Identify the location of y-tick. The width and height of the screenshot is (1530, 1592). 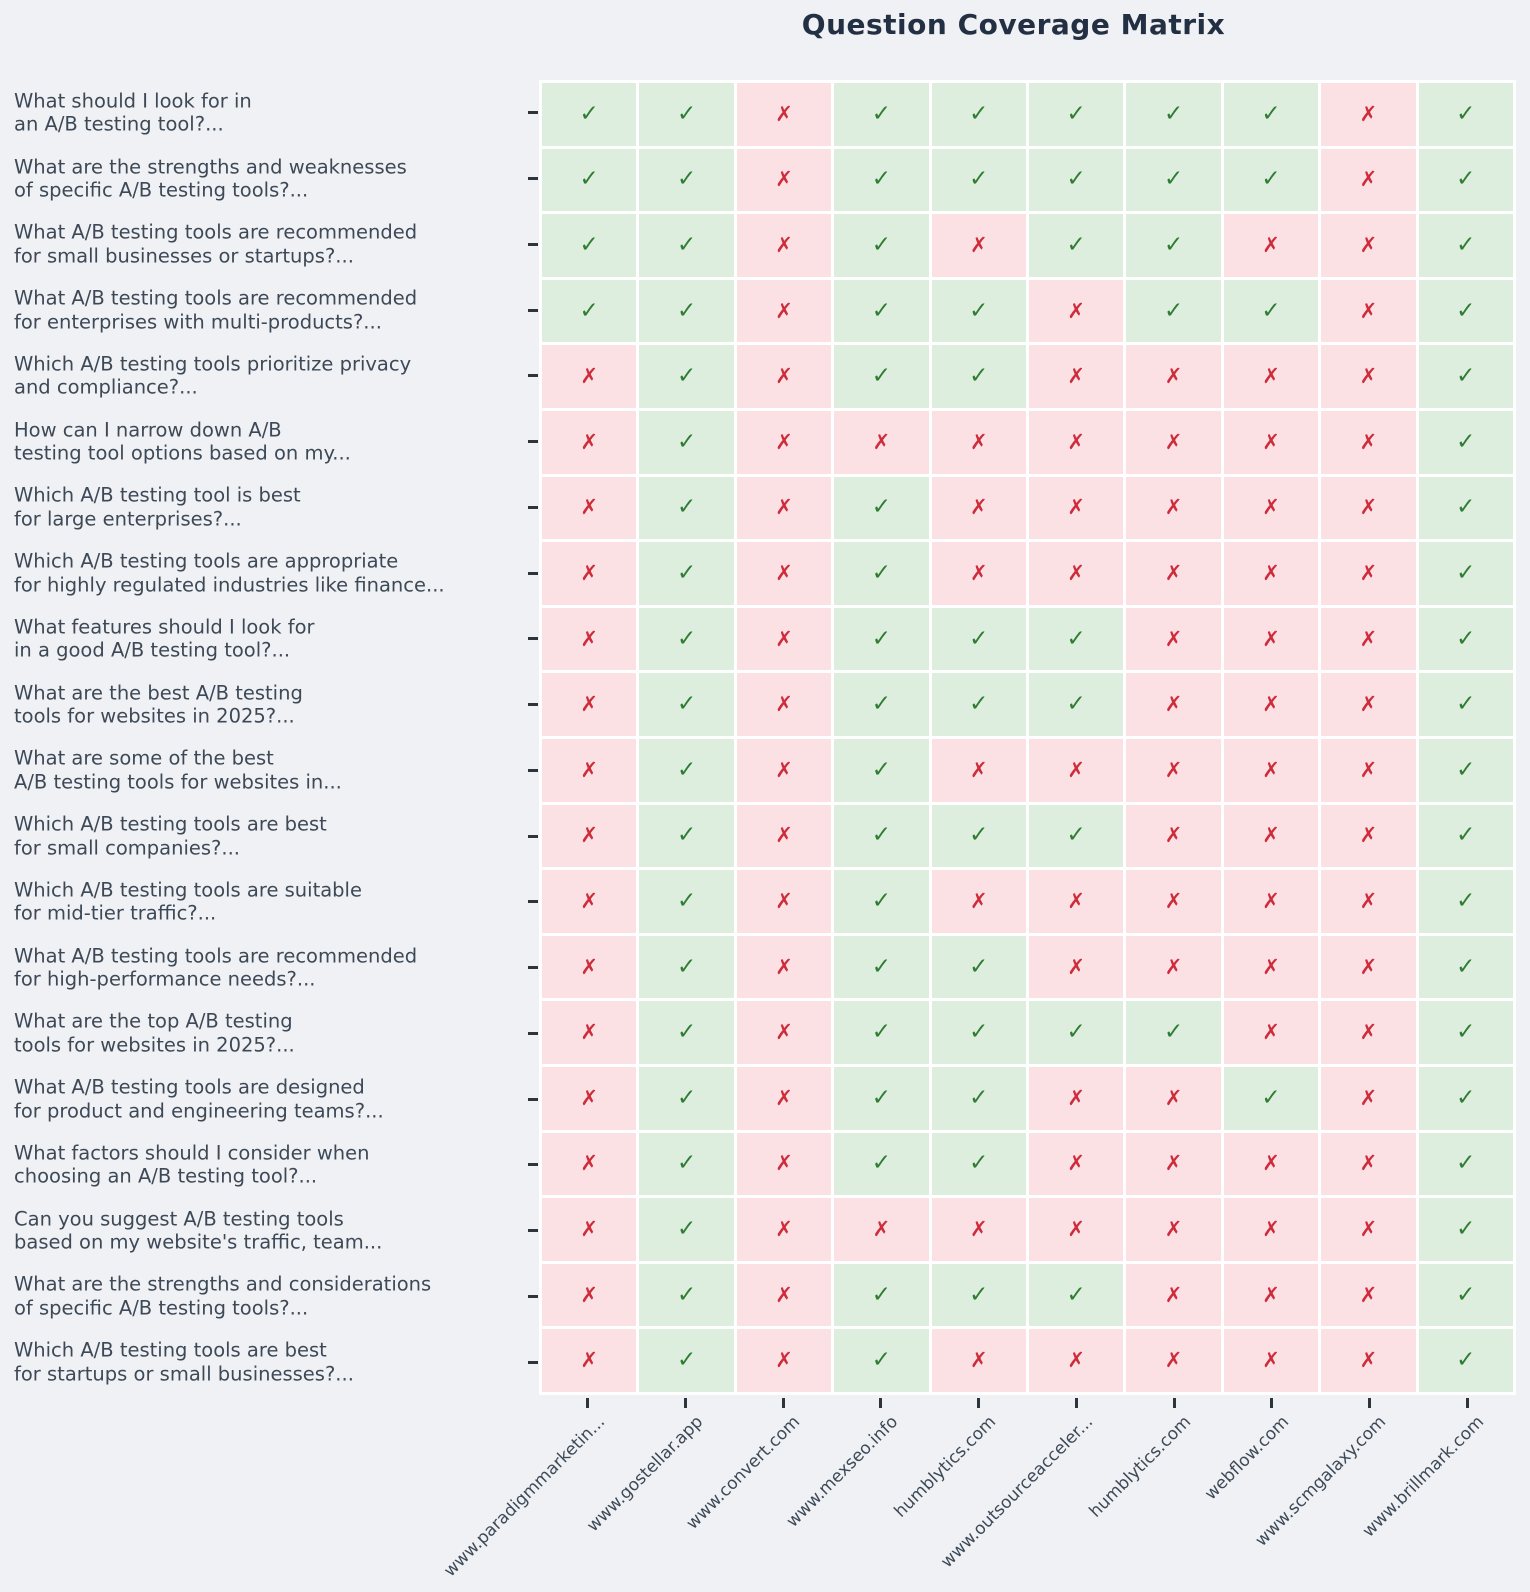
(533, 639).